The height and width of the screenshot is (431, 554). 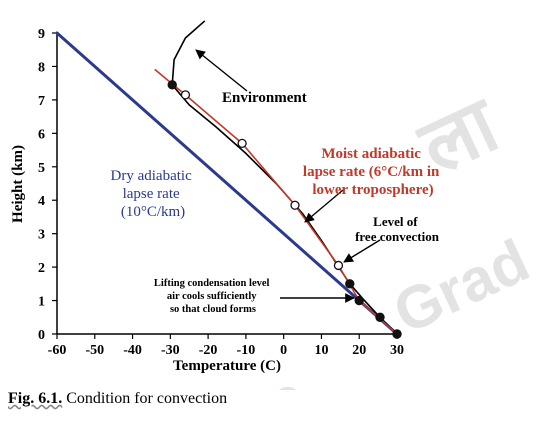 I want to click on y-tick-label: 5, so click(x=41, y=168).